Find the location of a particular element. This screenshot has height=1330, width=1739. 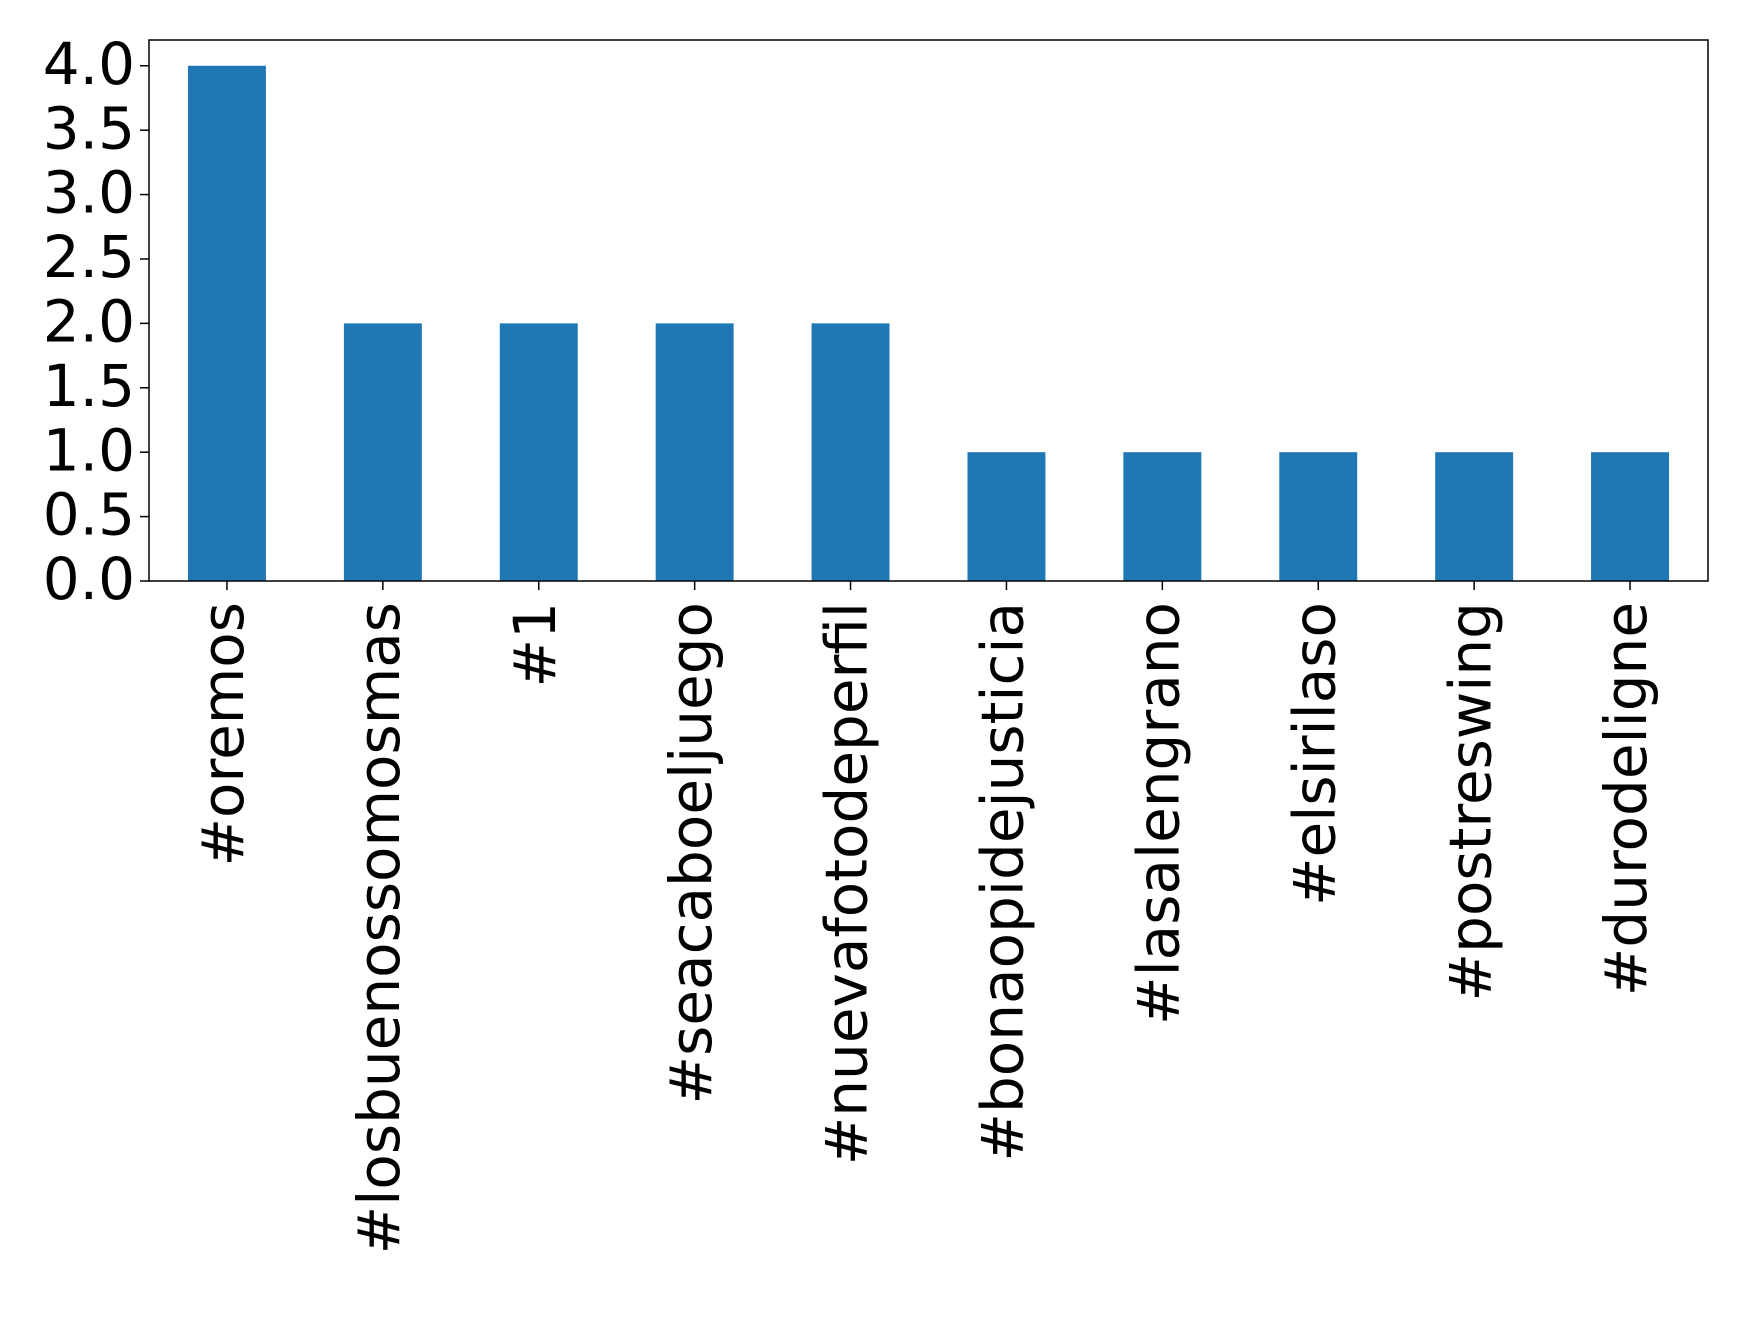

y-tick-label: 3.0 is located at coordinates (89, 193).